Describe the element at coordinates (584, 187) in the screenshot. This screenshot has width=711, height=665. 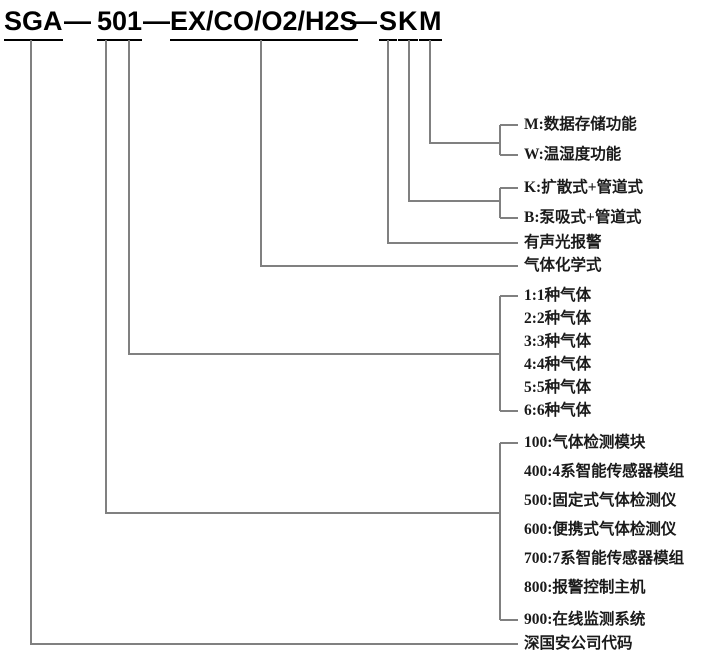
I see `label-sampling-k: K:扩散式+管道式` at that location.